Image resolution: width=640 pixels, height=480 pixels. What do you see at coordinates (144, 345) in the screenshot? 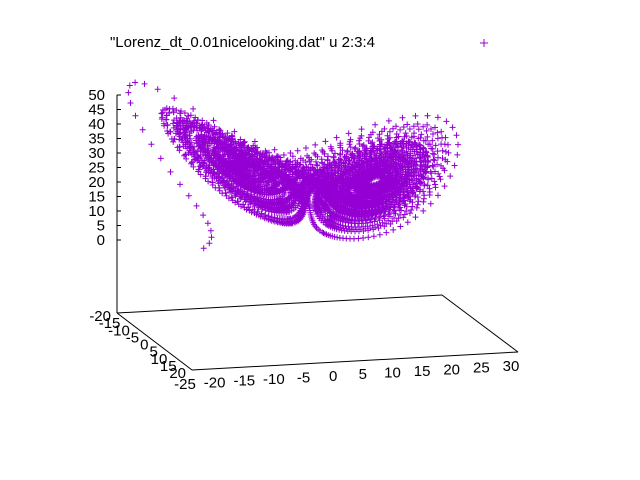
I see `y-tick-label: 0` at bounding box center [144, 345].